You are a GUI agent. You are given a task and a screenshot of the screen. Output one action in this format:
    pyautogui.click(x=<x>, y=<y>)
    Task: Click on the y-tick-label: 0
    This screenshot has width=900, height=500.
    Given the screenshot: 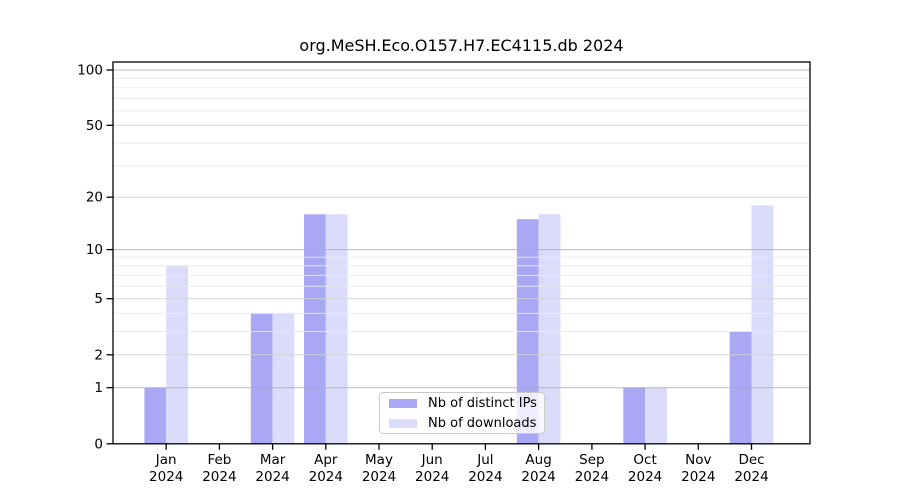 What is the action you would take?
    pyautogui.click(x=98, y=444)
    